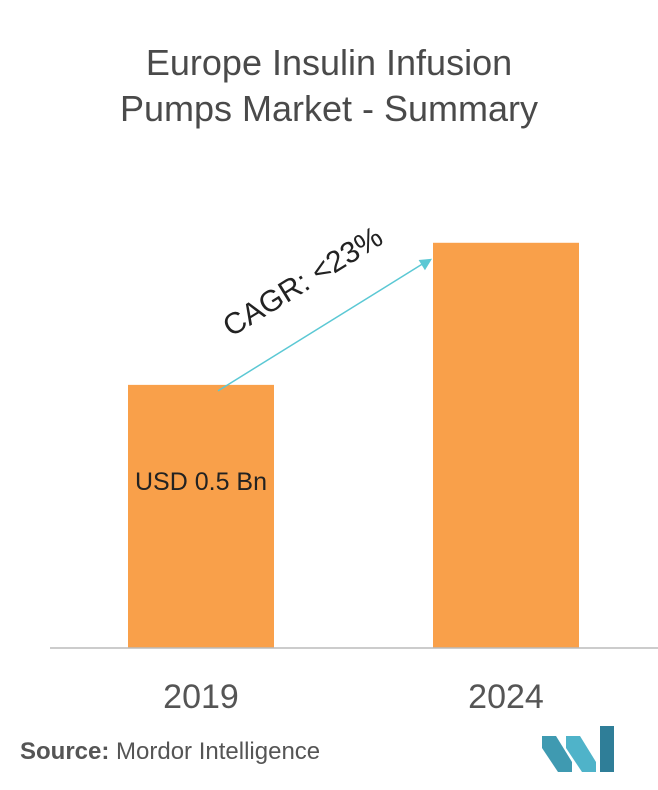 The width and height of the screenshot is (658, 790). Describe the element at coordinates (65, 751) in the screenshot. I see `source-label: Source:` at that location.